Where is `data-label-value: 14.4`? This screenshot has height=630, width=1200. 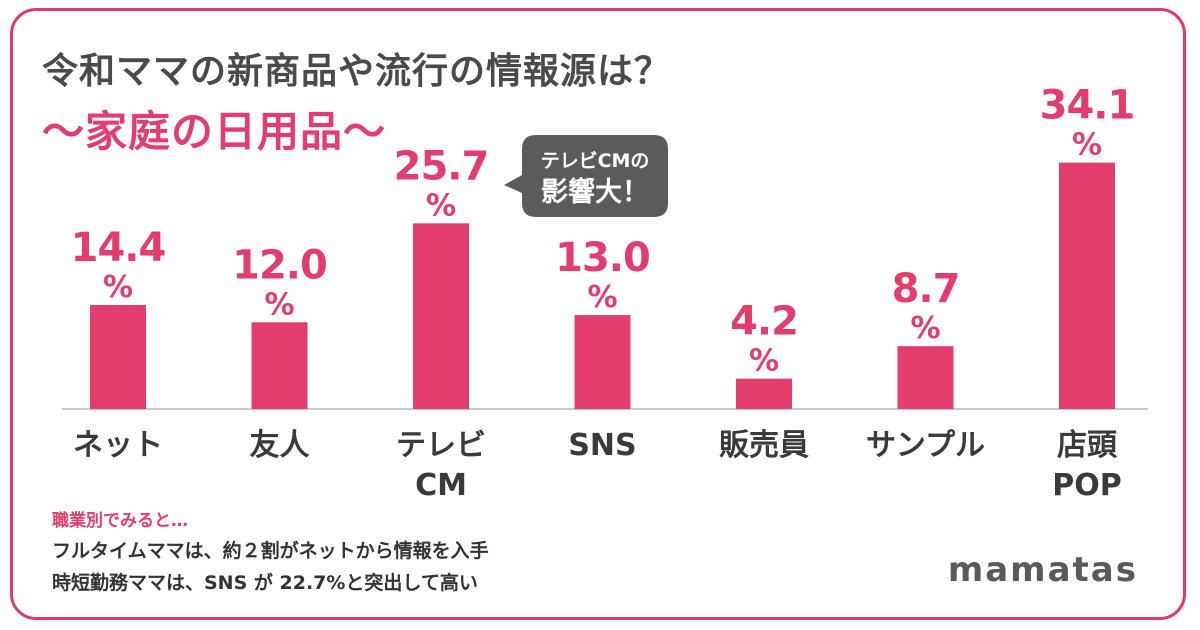 data-label-value: 14.4 is located at coordinates (118, 248).